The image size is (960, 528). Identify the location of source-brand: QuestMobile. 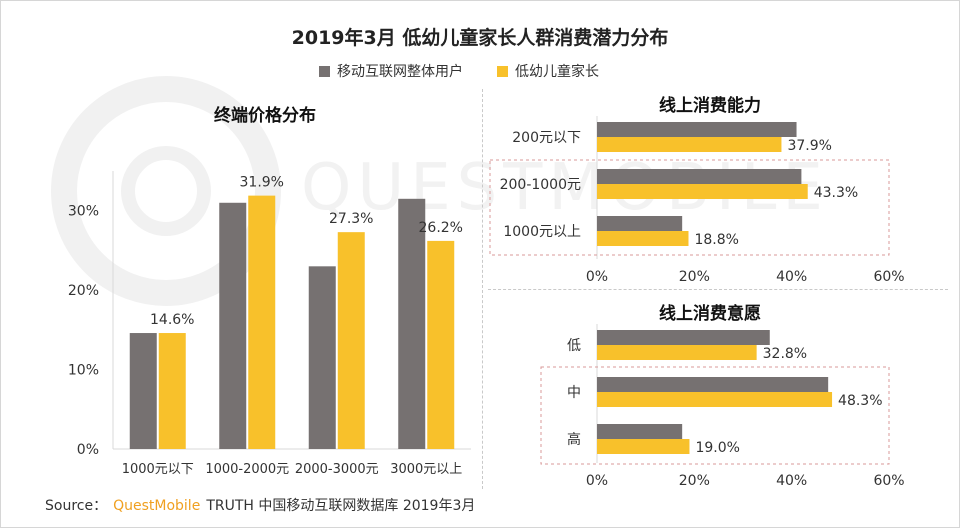
(157, 506).